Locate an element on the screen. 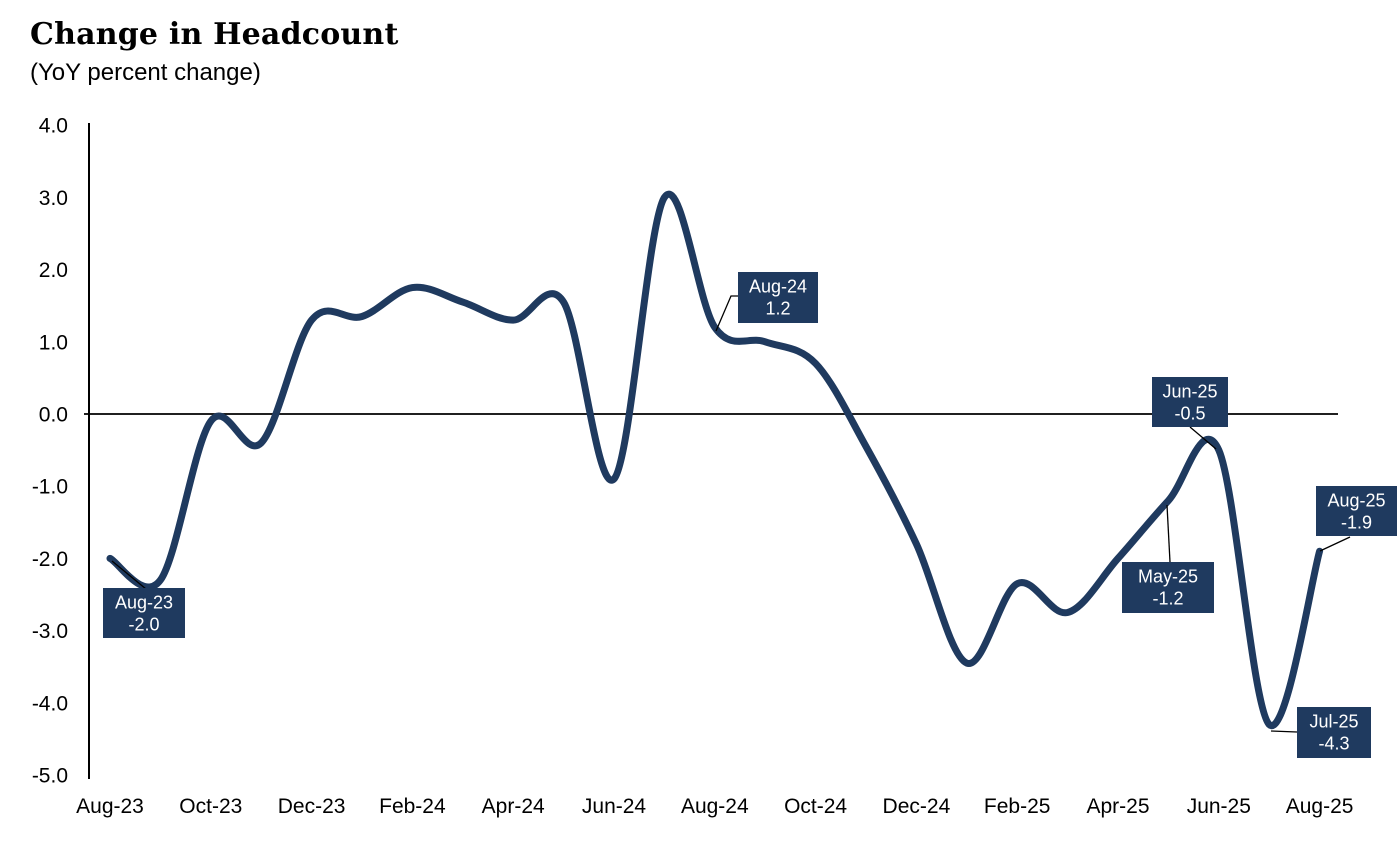 Image resolution: width=1400 pixels, height=856 pixels. x-tick-label: Jun-24 is located at coordinates (614, 806).